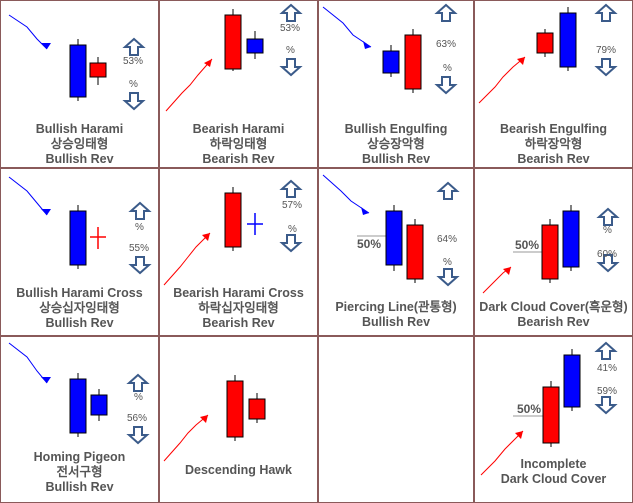 The height and width of the screenshot is (503, 633). What do you see at coordinates (133, 61) in the screenshot?
I see `pct-up: 53%` at bounding box center [133, 61].